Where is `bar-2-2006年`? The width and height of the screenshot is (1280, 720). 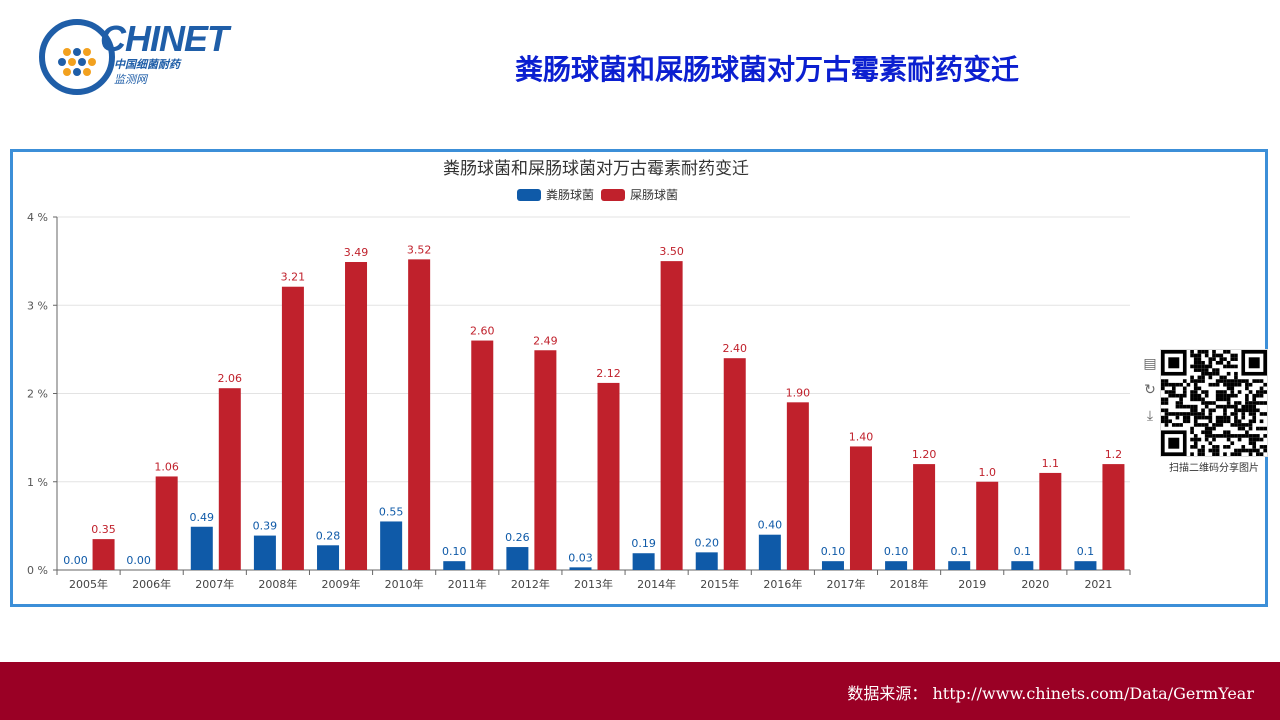
bar-2-2006年 is located at coordinates (166, 523).